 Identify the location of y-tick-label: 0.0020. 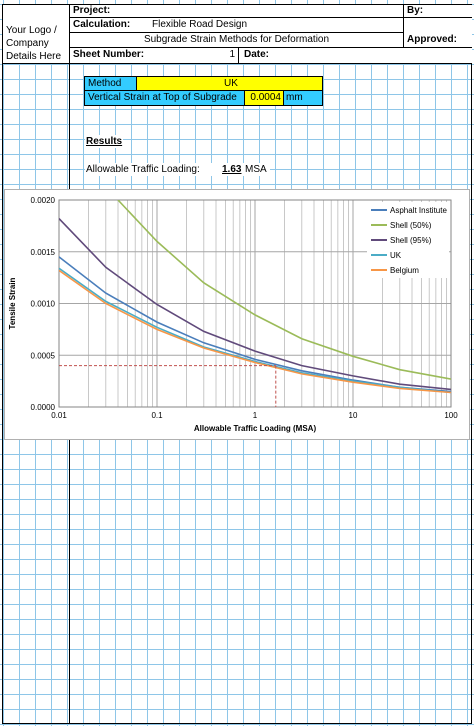
(43, 200).